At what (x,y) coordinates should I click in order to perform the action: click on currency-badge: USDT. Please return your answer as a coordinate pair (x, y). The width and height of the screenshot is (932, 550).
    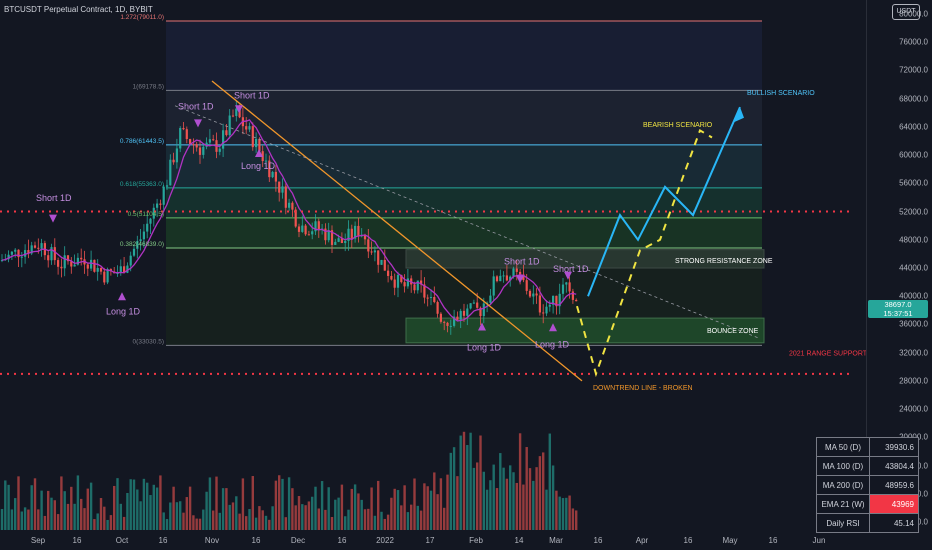
    Looking at the image, I should click on (906, 12).